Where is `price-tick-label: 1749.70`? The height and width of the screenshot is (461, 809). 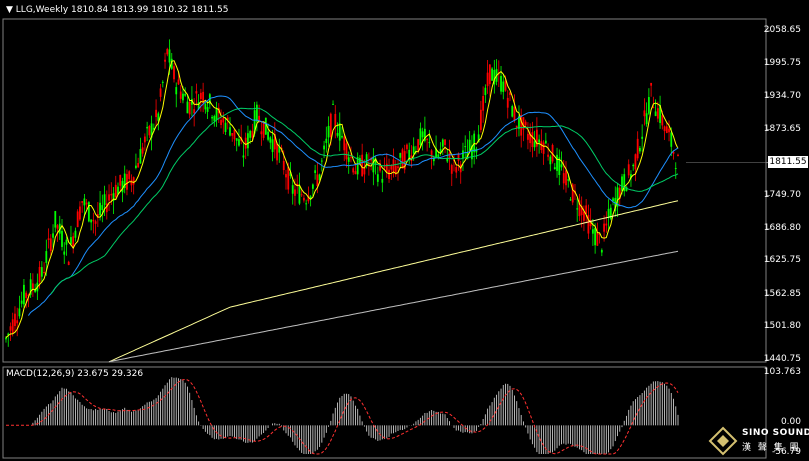
price-tick-label: 1749.70 is located at coordinates (782, 194).